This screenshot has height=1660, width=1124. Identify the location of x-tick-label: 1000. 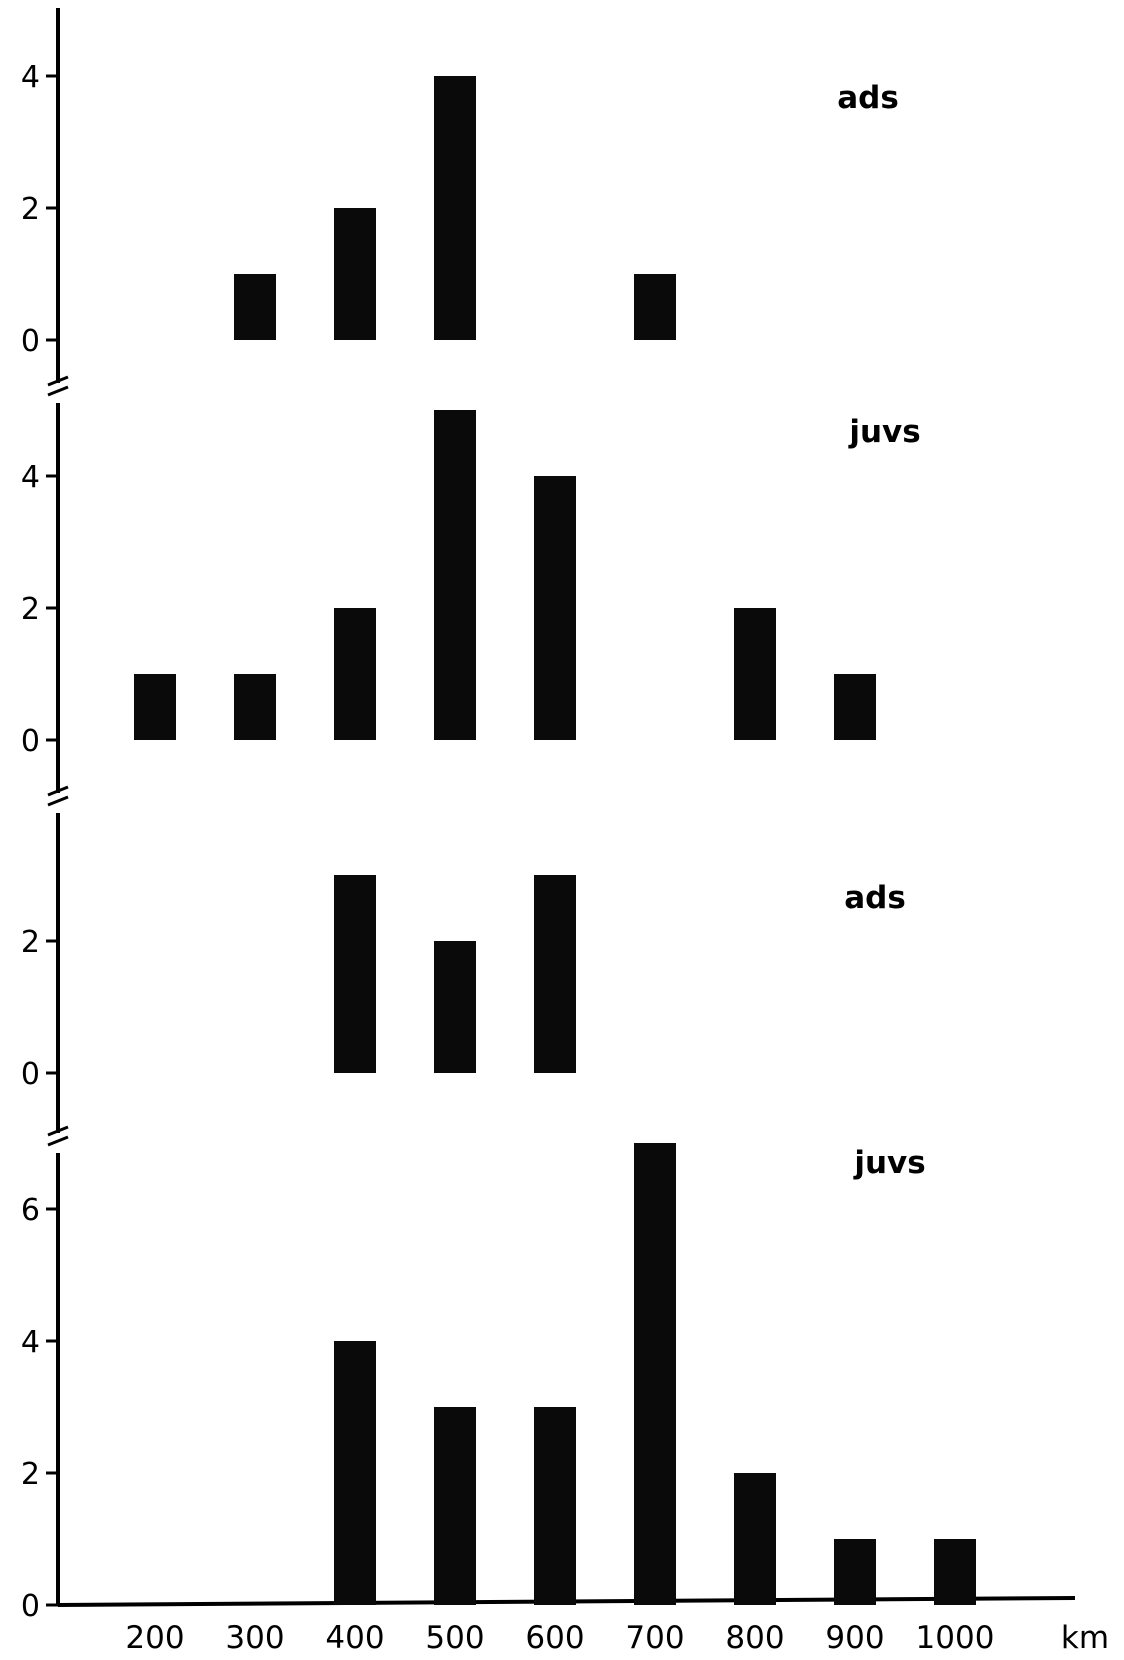
(955, 1638).